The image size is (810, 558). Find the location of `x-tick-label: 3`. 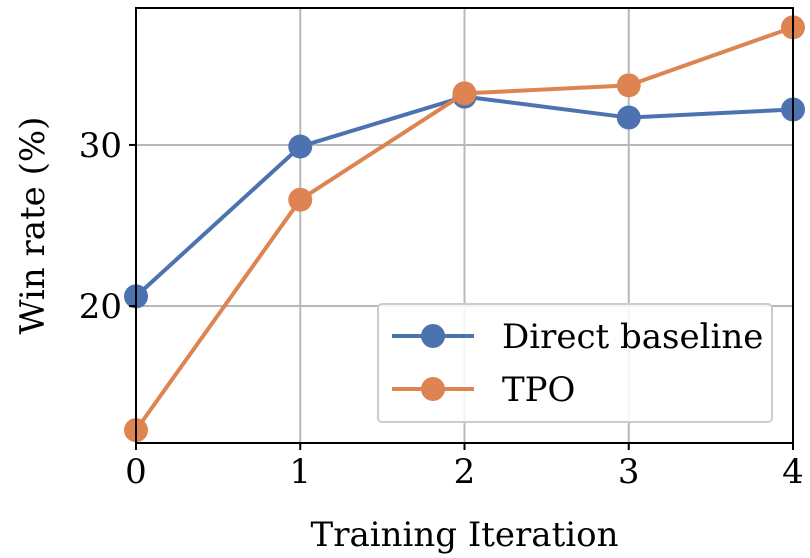

x-tick-label: 3 is located at coordinates (629, 472).